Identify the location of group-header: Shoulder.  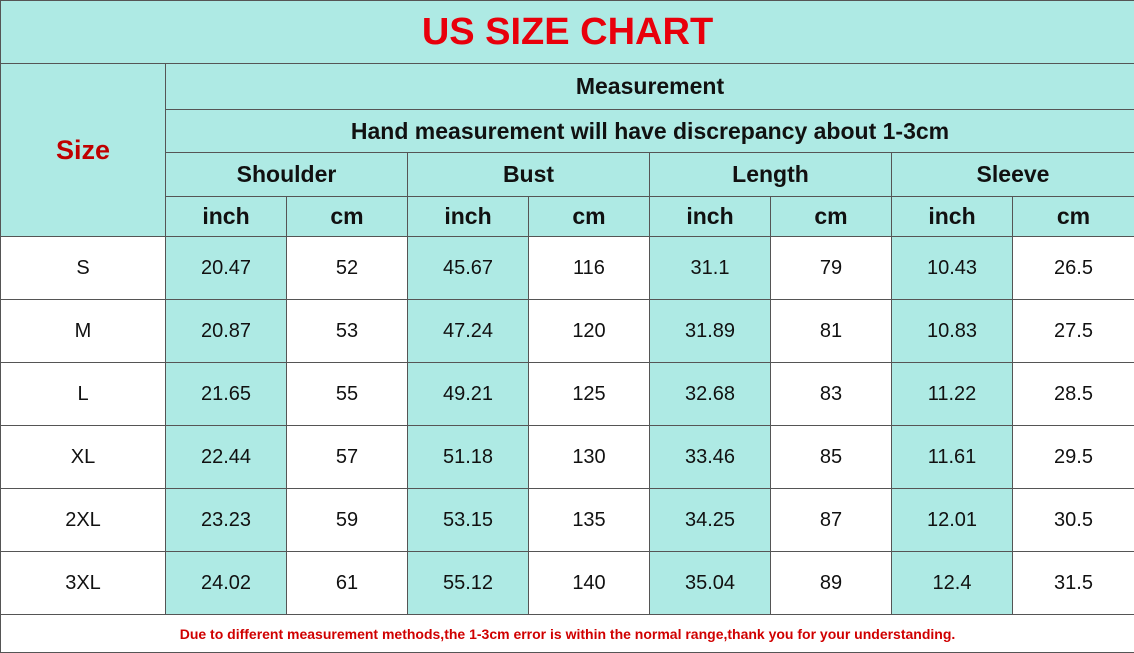
(287, 175).